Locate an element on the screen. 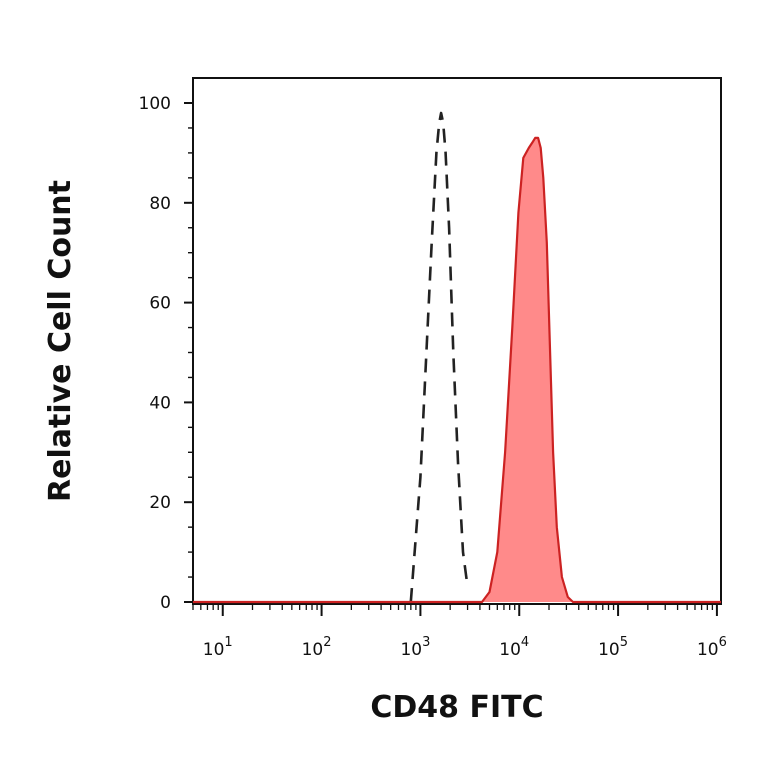  x-tick-exponent: 4 is located at coordinates (525, 642).